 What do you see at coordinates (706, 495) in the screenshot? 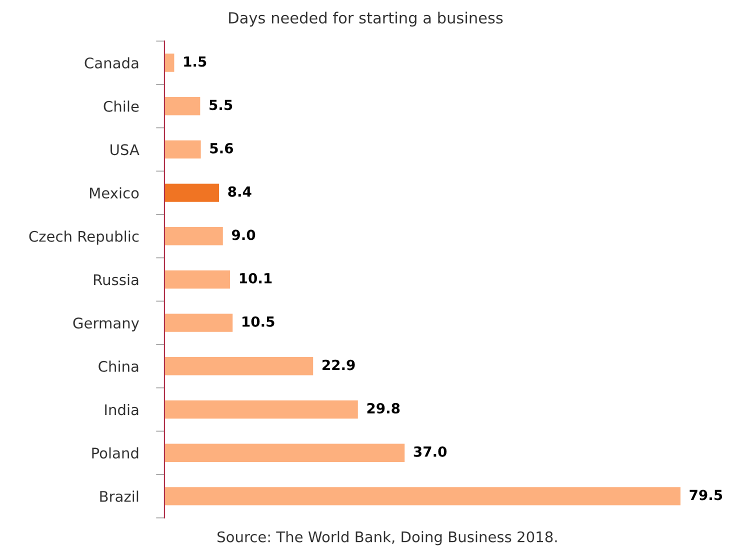
I see `data-label: 79.5` at bounding box center [706, 495].